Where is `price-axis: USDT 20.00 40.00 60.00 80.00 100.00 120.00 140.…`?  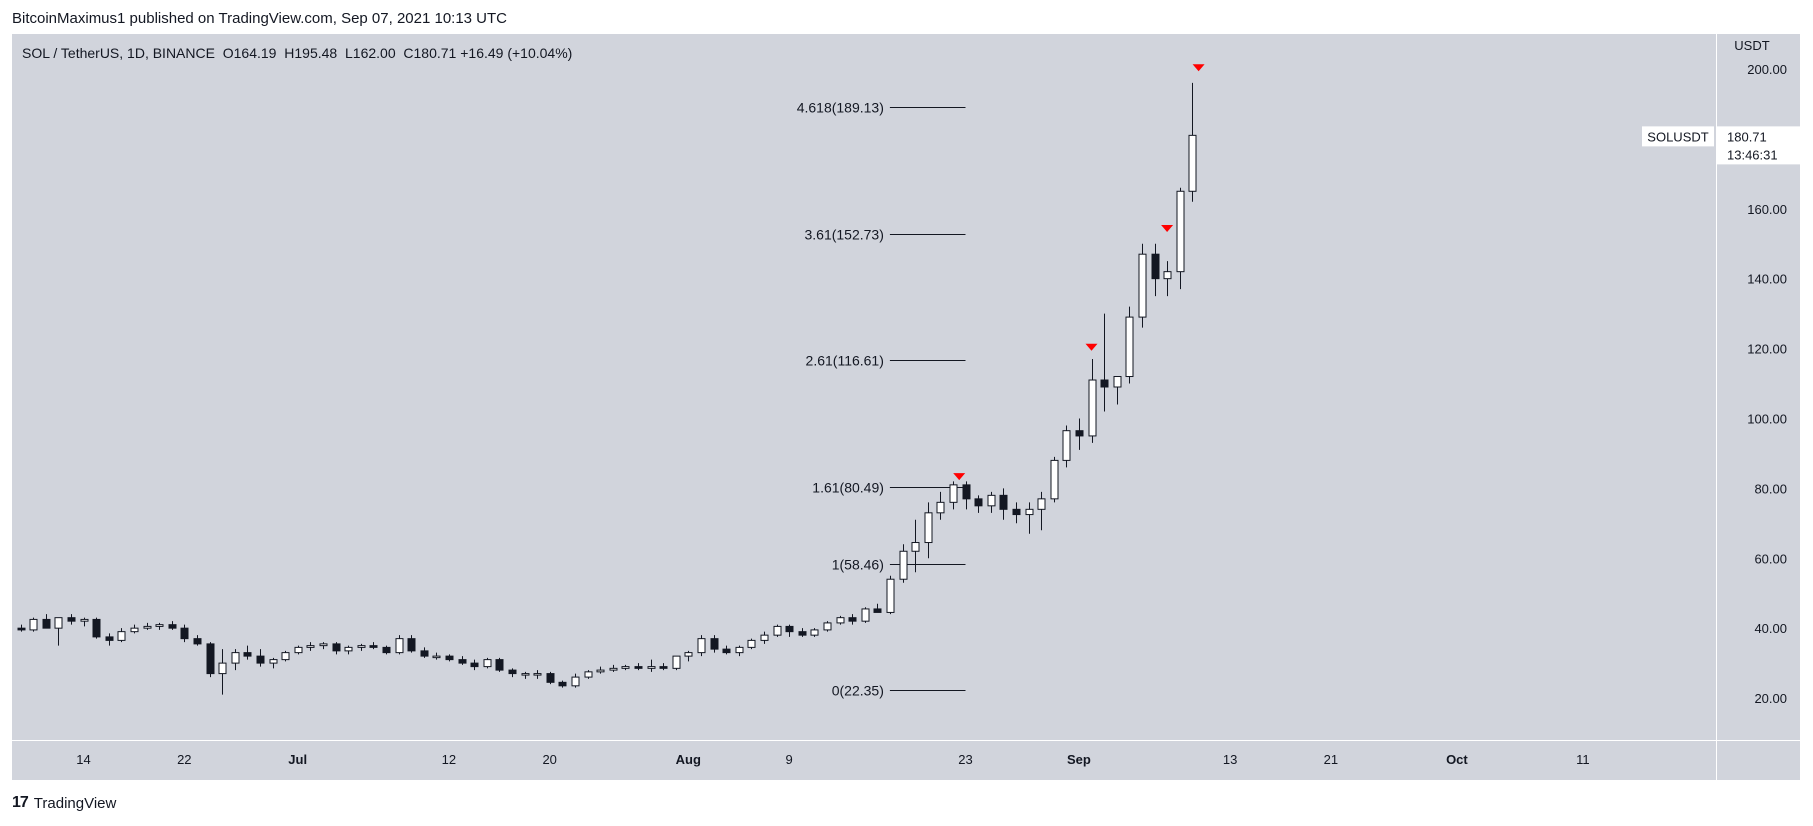
price-axis: USDT 20.00 40.00 60.00 80.00 100.00 120.00 140.… is located at coordinates (1760, 372).